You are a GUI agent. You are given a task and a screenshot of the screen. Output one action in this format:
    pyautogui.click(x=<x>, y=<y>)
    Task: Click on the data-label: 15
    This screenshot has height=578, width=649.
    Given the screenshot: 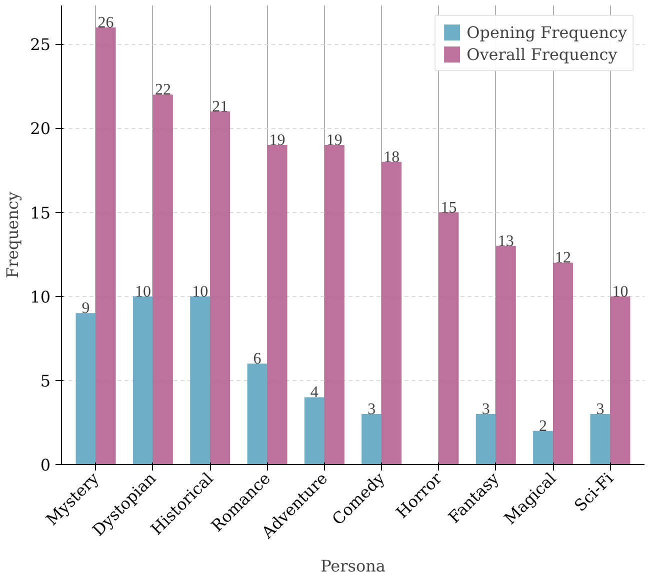 What is the action you would take?
    pyautogui.click(x=448, y=207)
    